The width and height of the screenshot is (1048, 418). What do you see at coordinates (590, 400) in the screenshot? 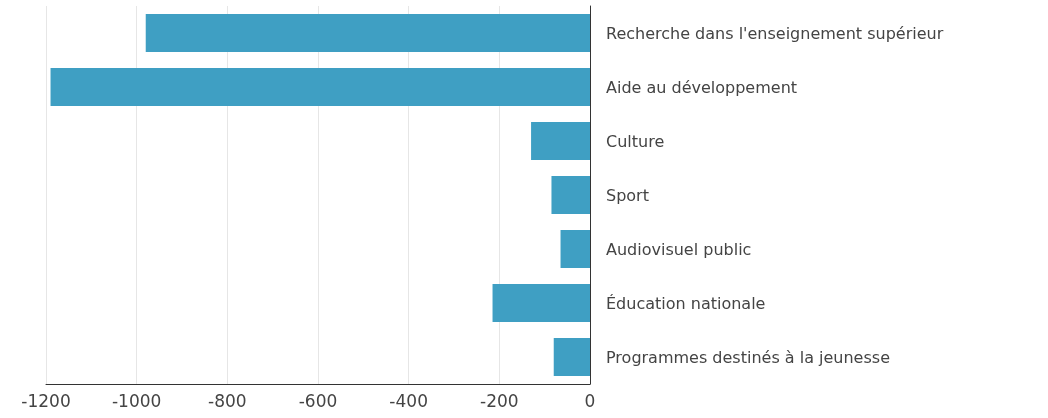
I see `x-tick-label: 0` at bounding box center [590, 400].